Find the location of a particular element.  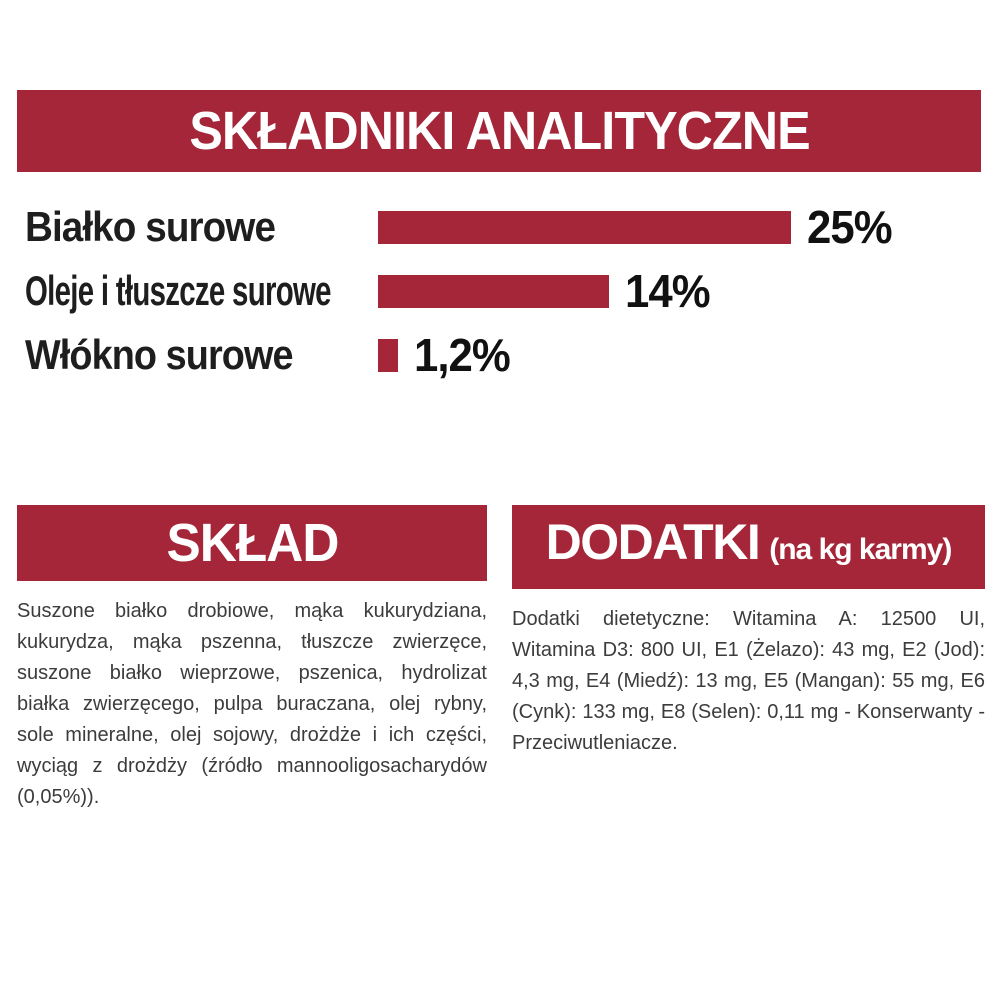

chart-category-label: Białko surowe is located at coordinates (150, 226).